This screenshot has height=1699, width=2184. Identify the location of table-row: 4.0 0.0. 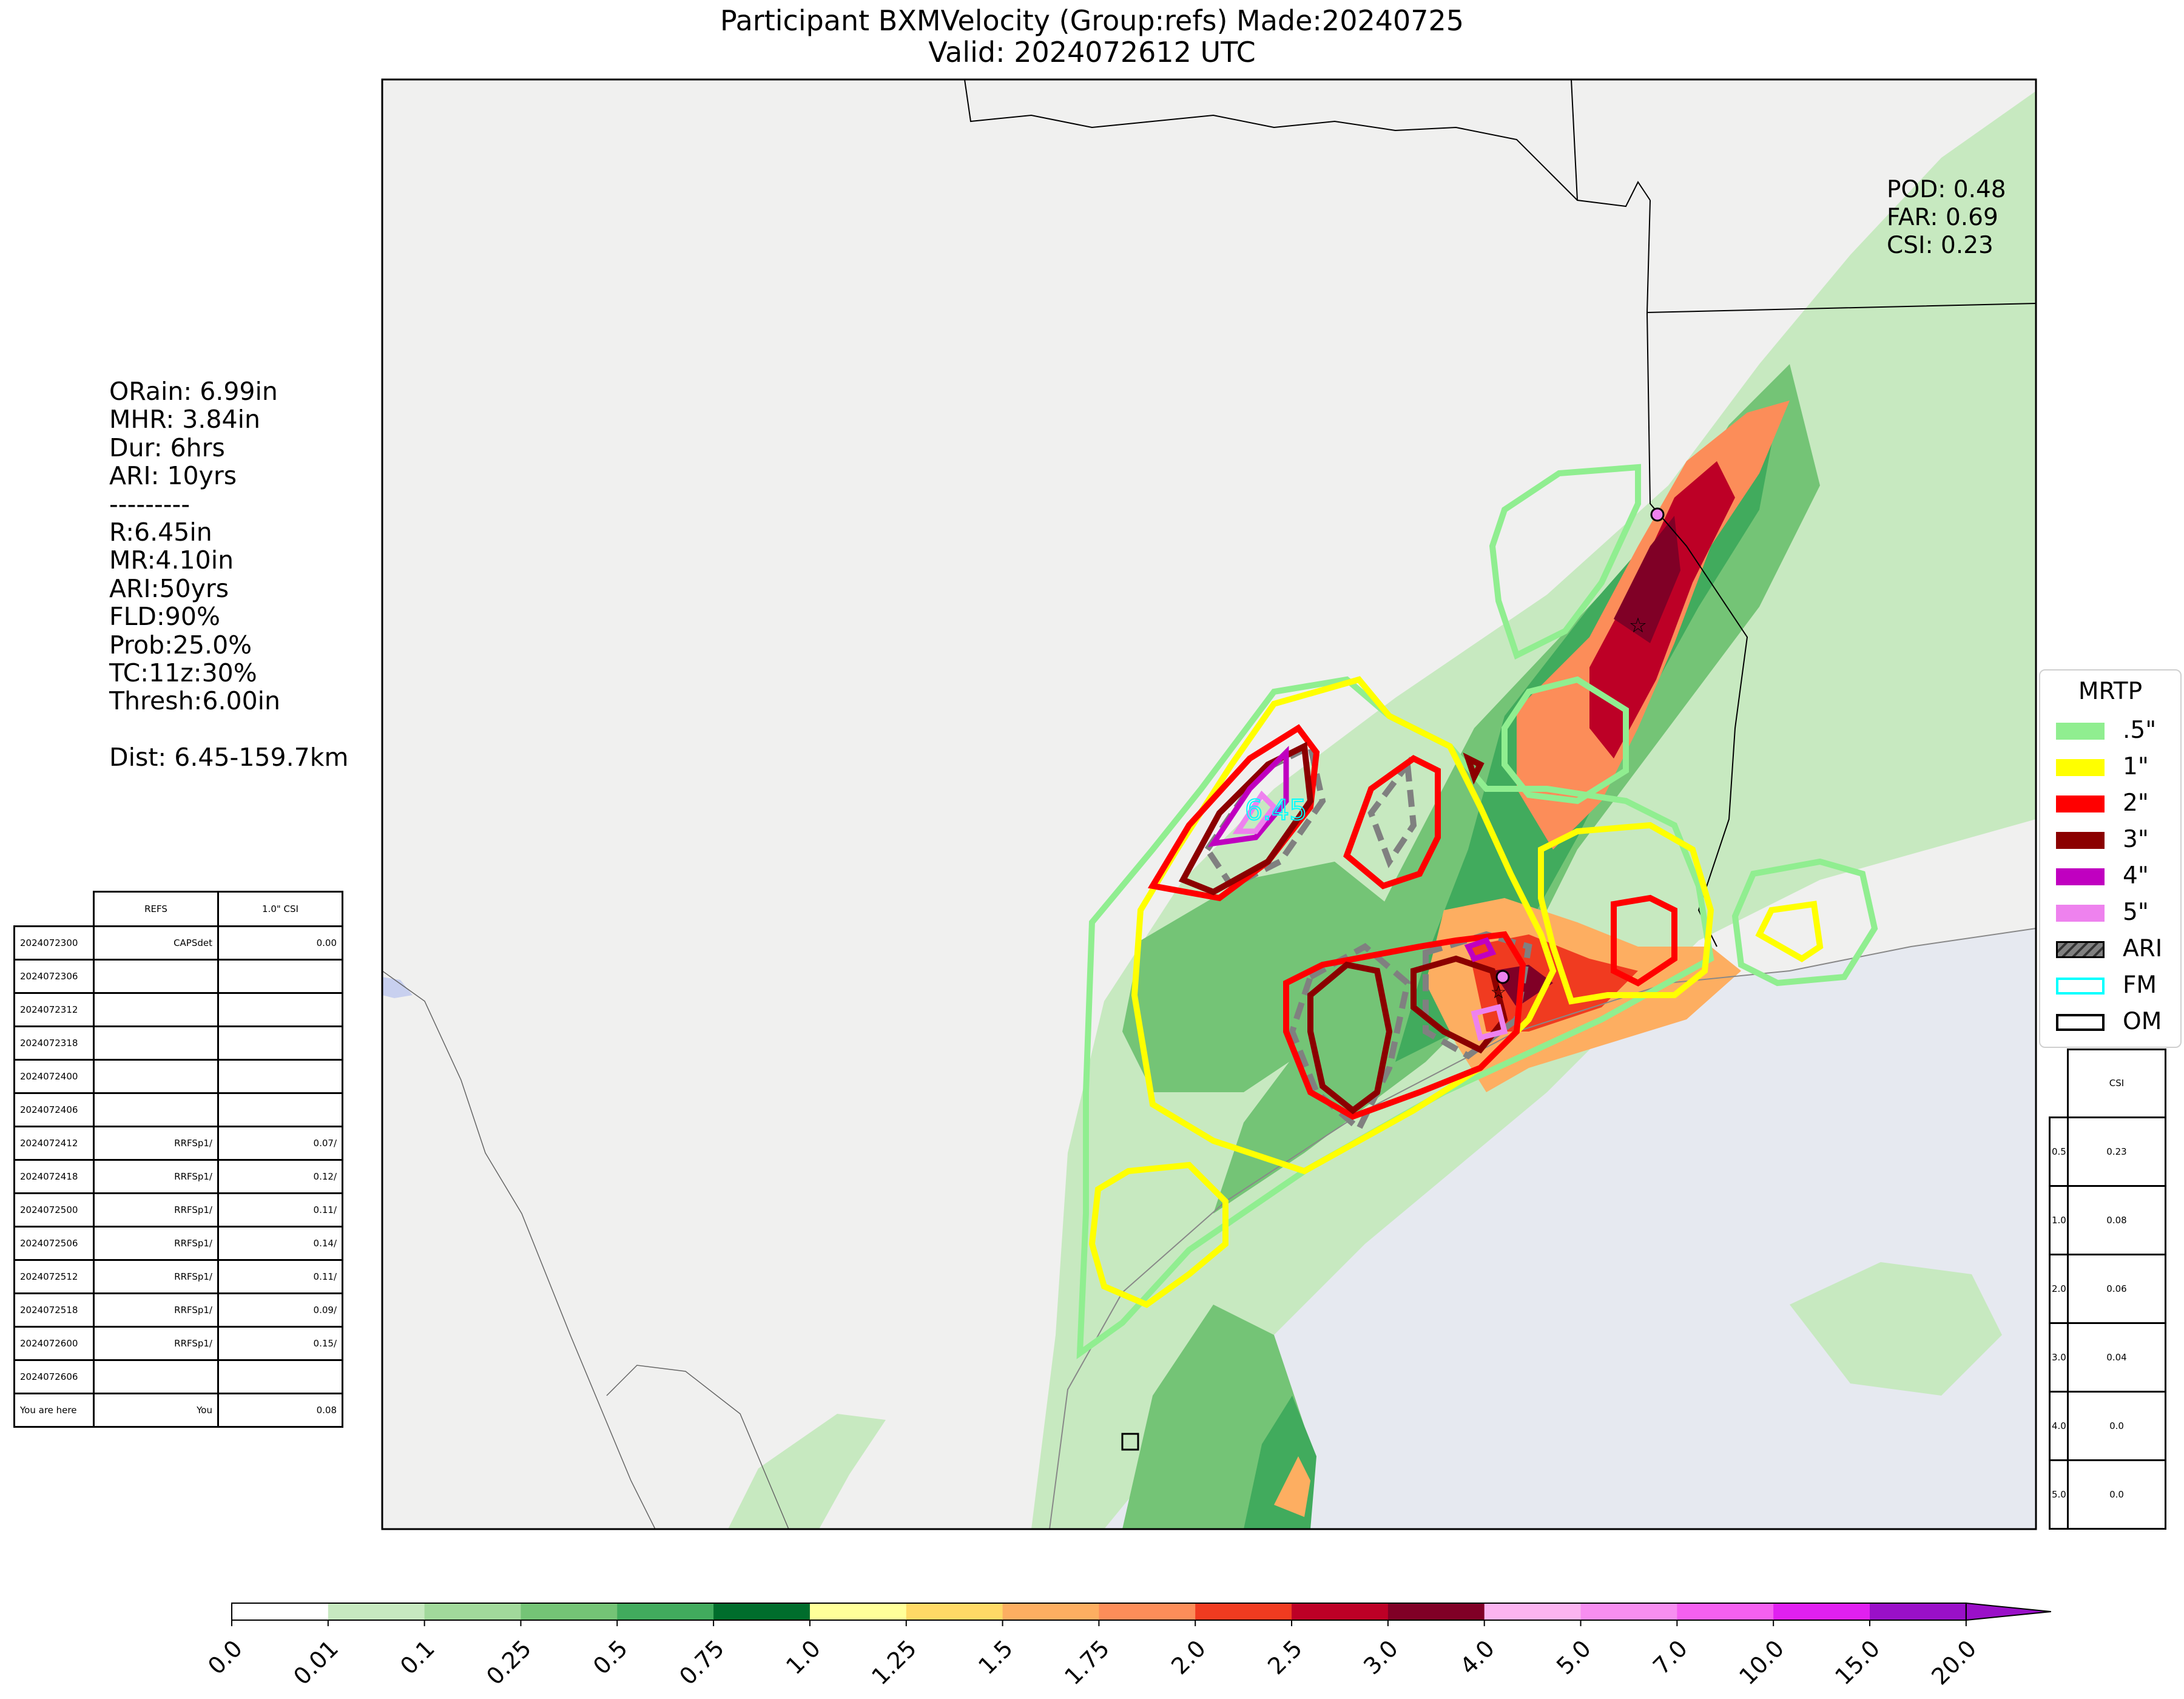
(2107, 1425).